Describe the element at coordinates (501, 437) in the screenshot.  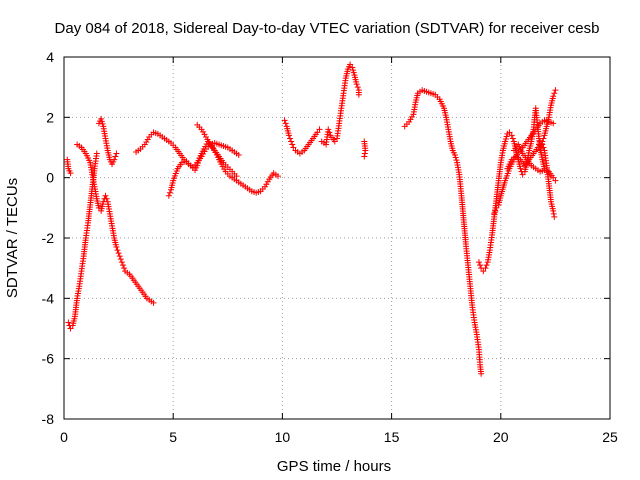
I see `x-tick-label: 20` at that location.